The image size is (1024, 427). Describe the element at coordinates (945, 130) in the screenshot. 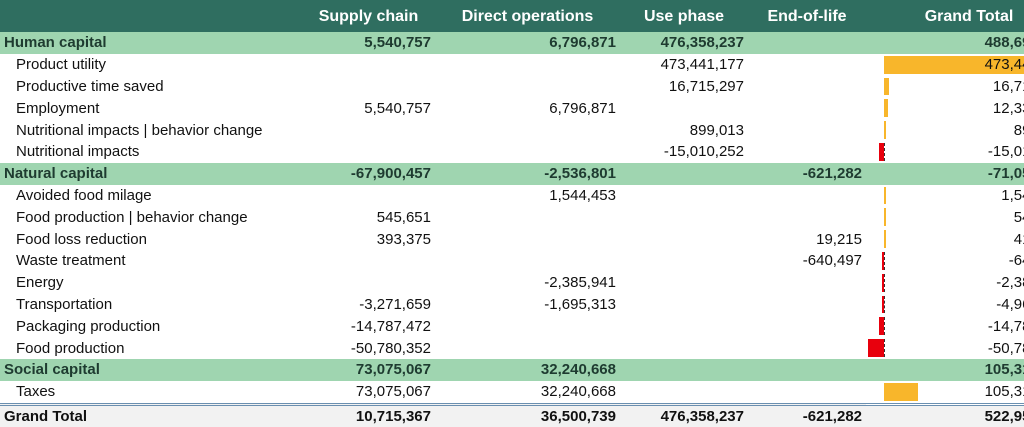

I see `cell-grand-total: 899,013` at that location.